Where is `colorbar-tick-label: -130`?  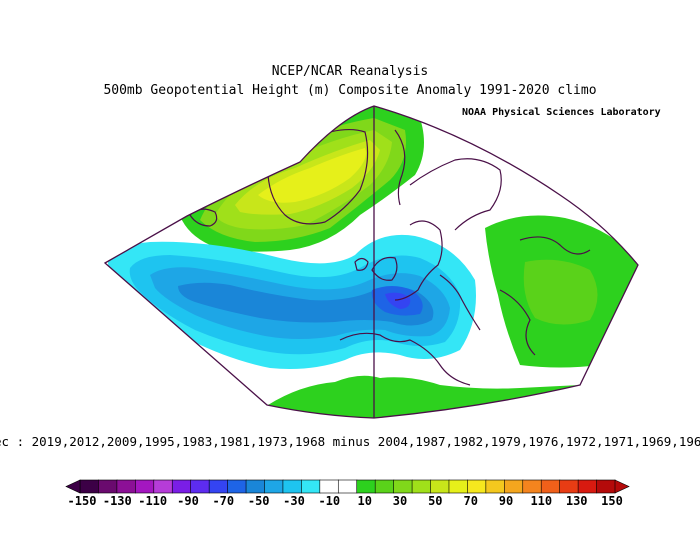
colorbar-tick-label: -130 is located at coordinates (117, 501).